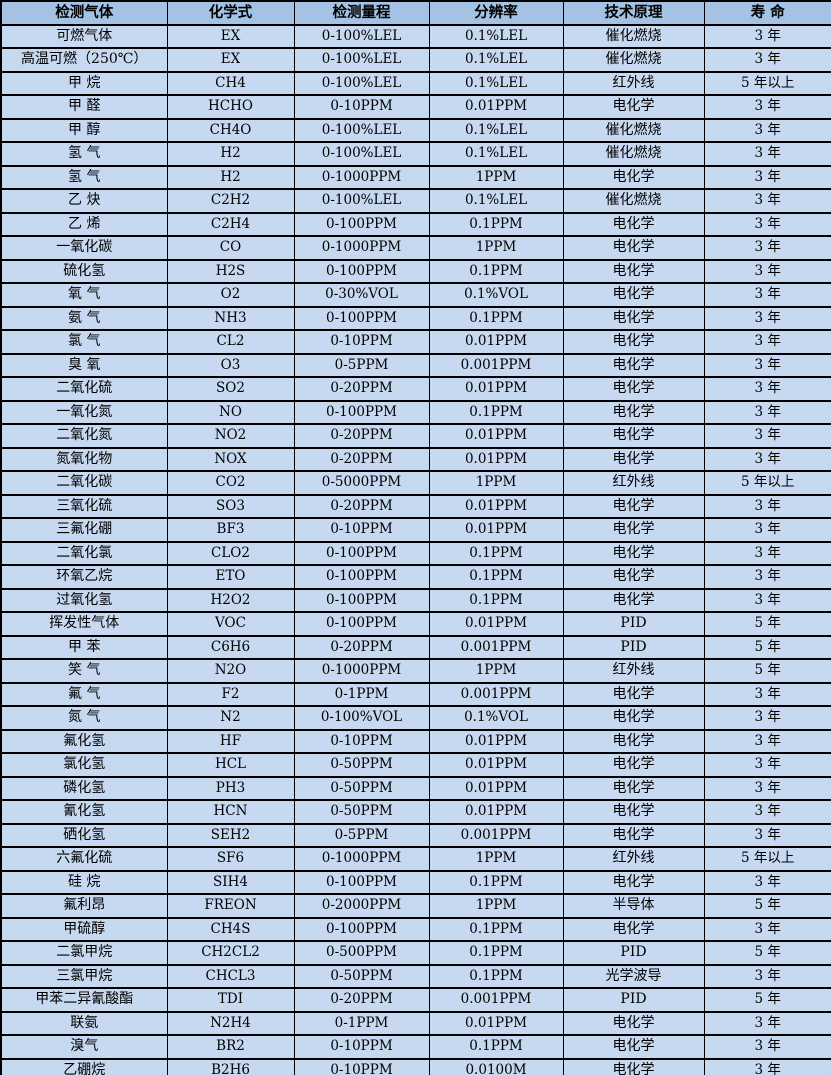  I want to click on table-row: 乙 烯 C2H4 0-100PPM 0.1PPM 电化学 3 年, so click(415, 224).